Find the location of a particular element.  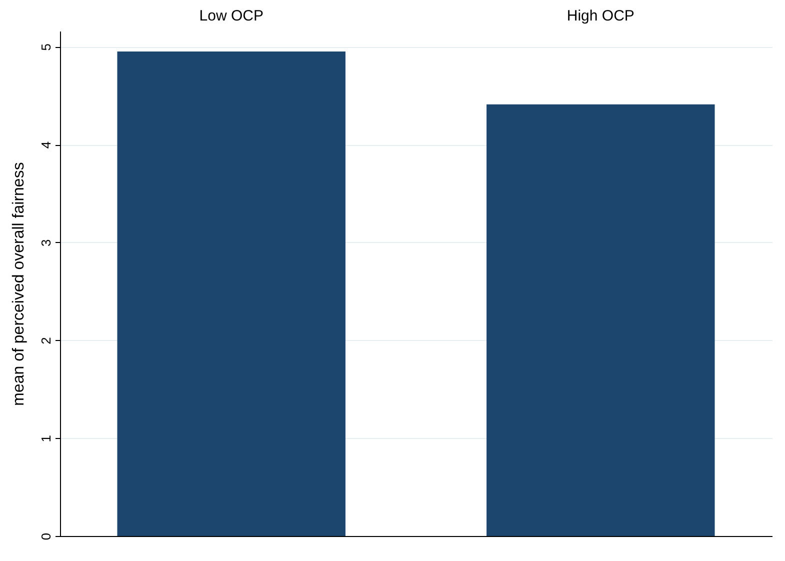

y-tick-label: 1 is located at coordinates (46, 438).